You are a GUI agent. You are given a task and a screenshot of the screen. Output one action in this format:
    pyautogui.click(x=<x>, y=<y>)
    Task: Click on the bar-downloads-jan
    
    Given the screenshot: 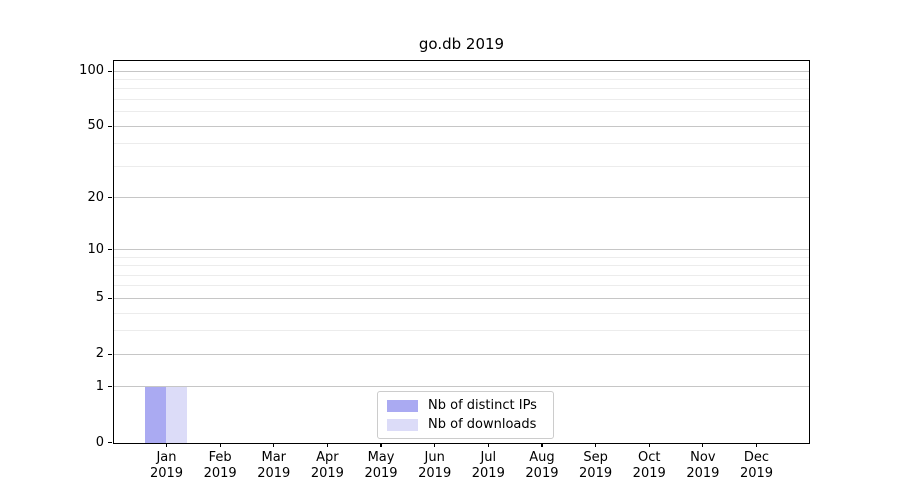 What is the action you would take?
    pyautogui.click(x=176, y=415)
    